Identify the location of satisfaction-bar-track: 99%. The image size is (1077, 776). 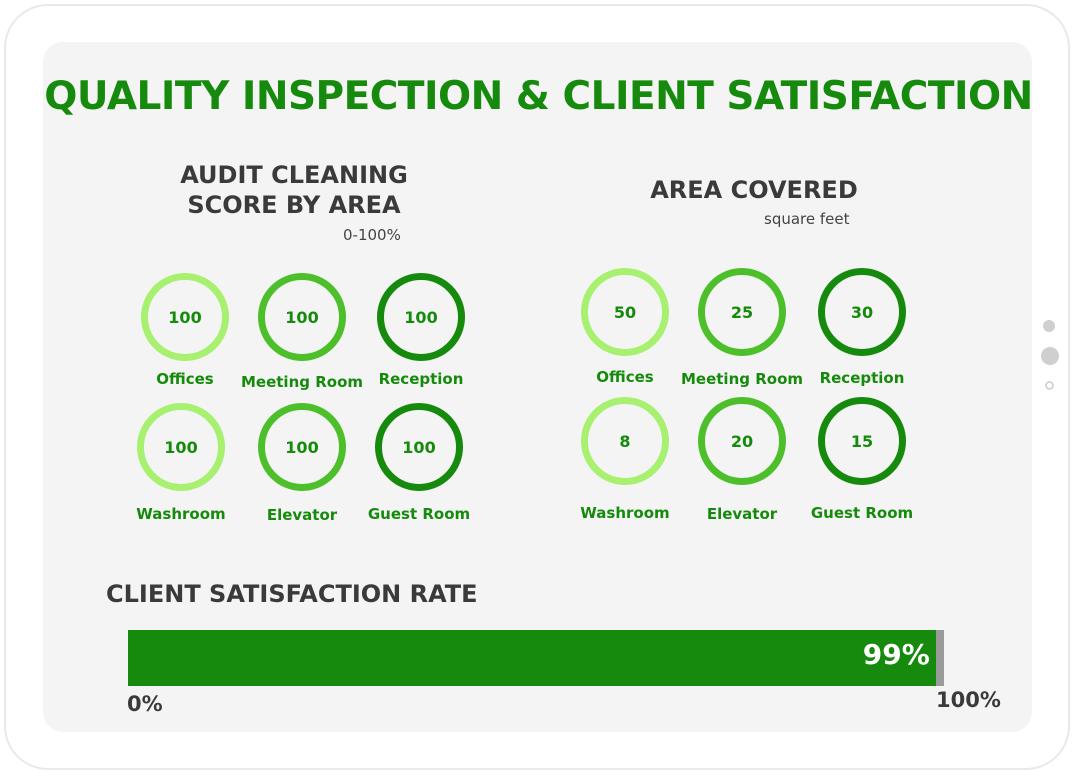
(536, 658).